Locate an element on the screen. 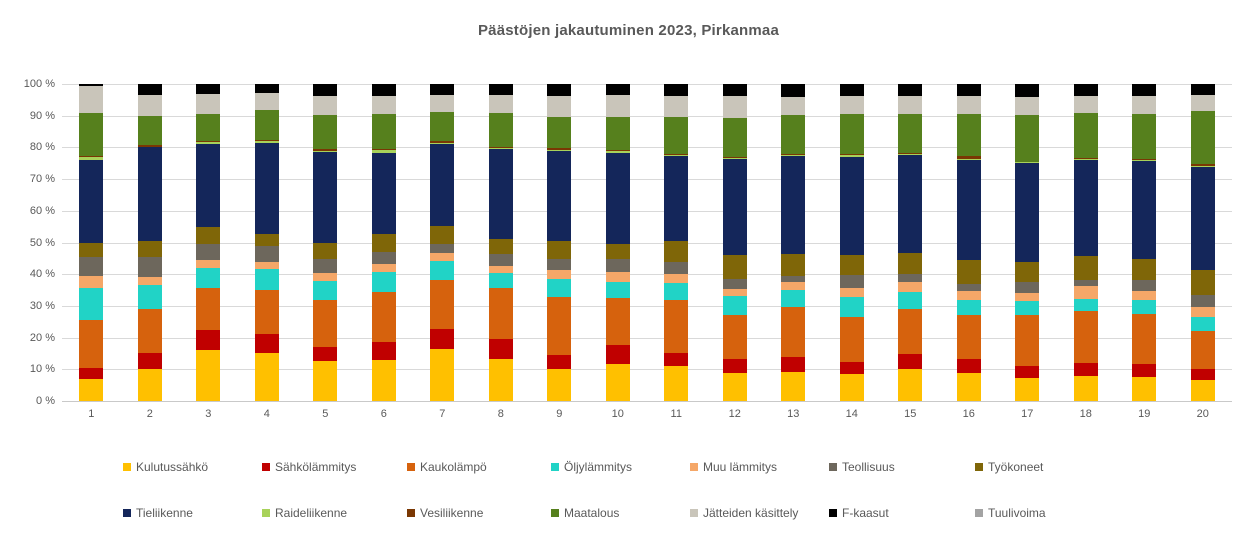 The width and height of the screenshot is (1257, 548). legend-item-tieliikenne: Tieliikenne is located at coordinates (158, 513).